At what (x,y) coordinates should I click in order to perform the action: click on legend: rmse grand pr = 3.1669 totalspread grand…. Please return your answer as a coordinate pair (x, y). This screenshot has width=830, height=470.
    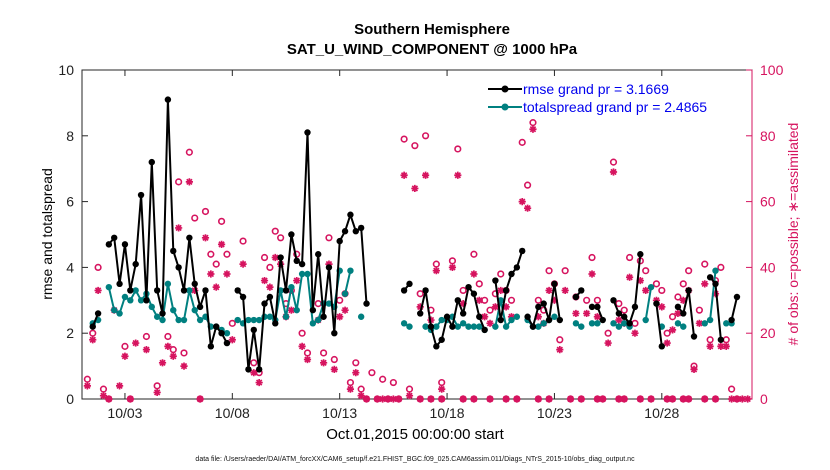
    Looking at the image, I should click on (615, 98).